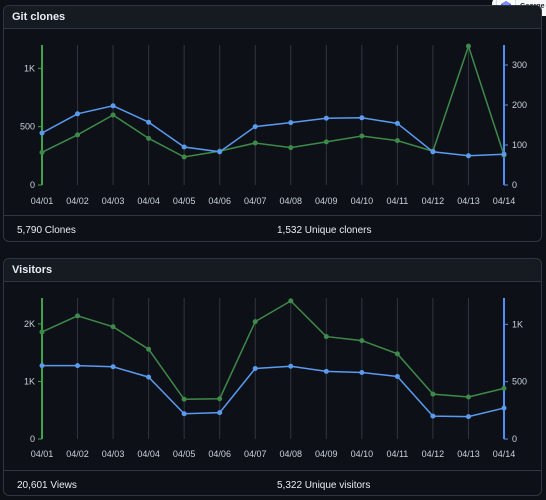  Describe the element at coordinates (272, 483) in the screenshot. I see `visitors-footer: 20,601 Views 5,322 Unique visitors` at that location.